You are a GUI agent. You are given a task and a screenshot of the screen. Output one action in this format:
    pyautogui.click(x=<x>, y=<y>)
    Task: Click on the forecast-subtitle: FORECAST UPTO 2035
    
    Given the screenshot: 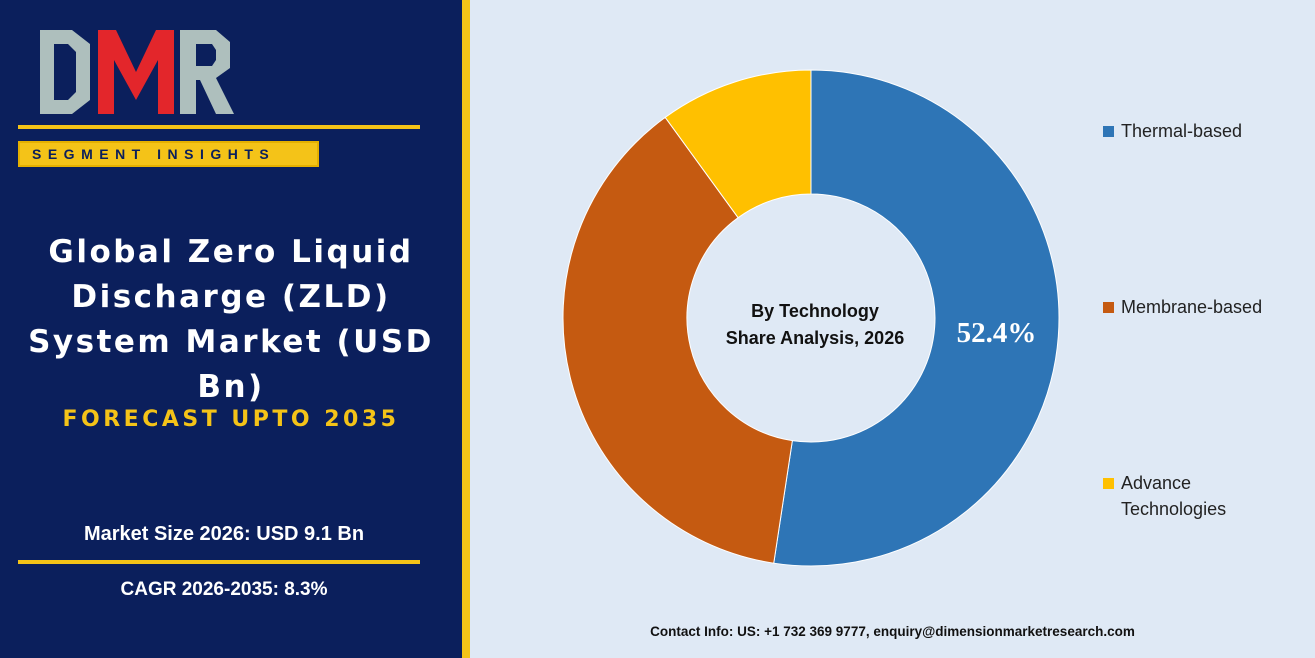 What is the action you would take?
    pyautogui.click(x=231, y=419)
    